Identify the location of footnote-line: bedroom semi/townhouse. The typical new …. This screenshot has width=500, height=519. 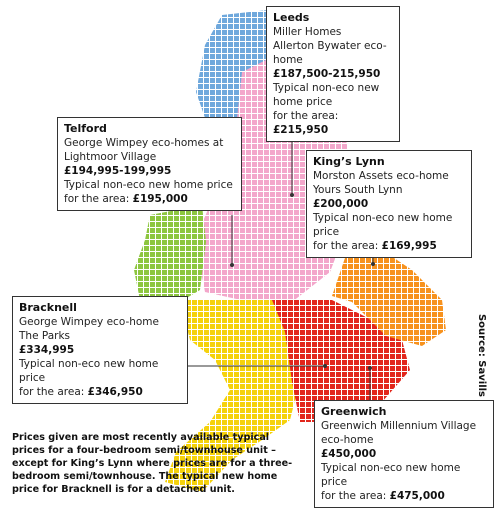
(145, 476).